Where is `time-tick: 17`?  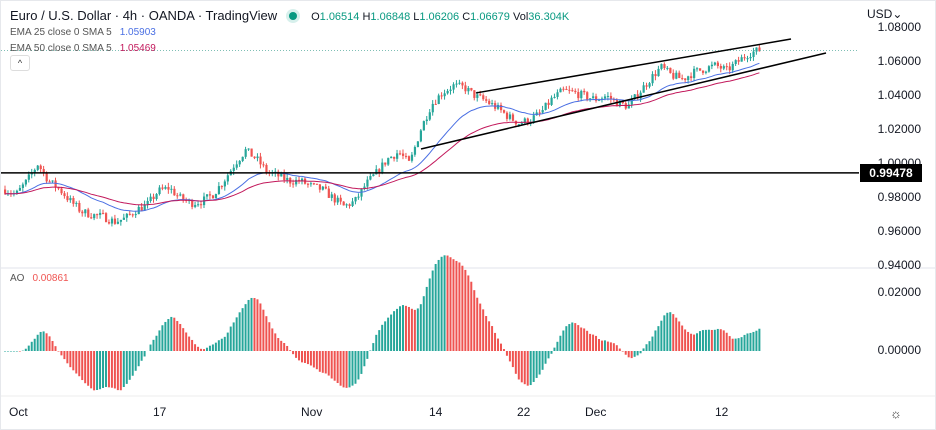 time-tick: 17 is located at coordinates (160, 412).